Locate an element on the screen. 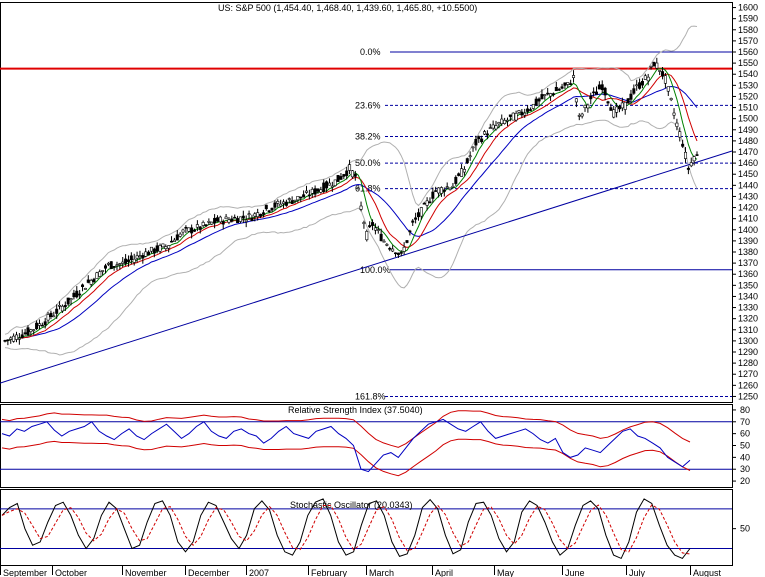 Image resolution: width=765 pixels, height=577 pixels. price-y-tick-label: 1540 is located at coordinates (748, 74).